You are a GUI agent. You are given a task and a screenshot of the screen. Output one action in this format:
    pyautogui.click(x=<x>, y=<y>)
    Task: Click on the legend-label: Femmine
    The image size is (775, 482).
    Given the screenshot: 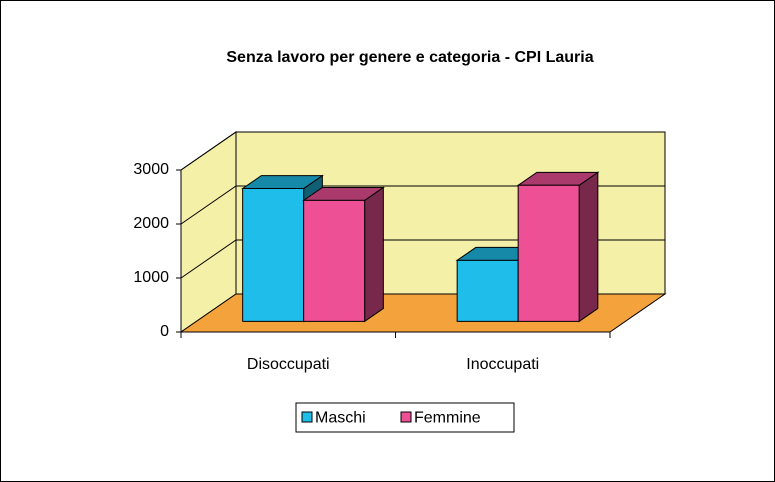 What is the action you would take?
    pyautogui.click(x=447, y=418)
    